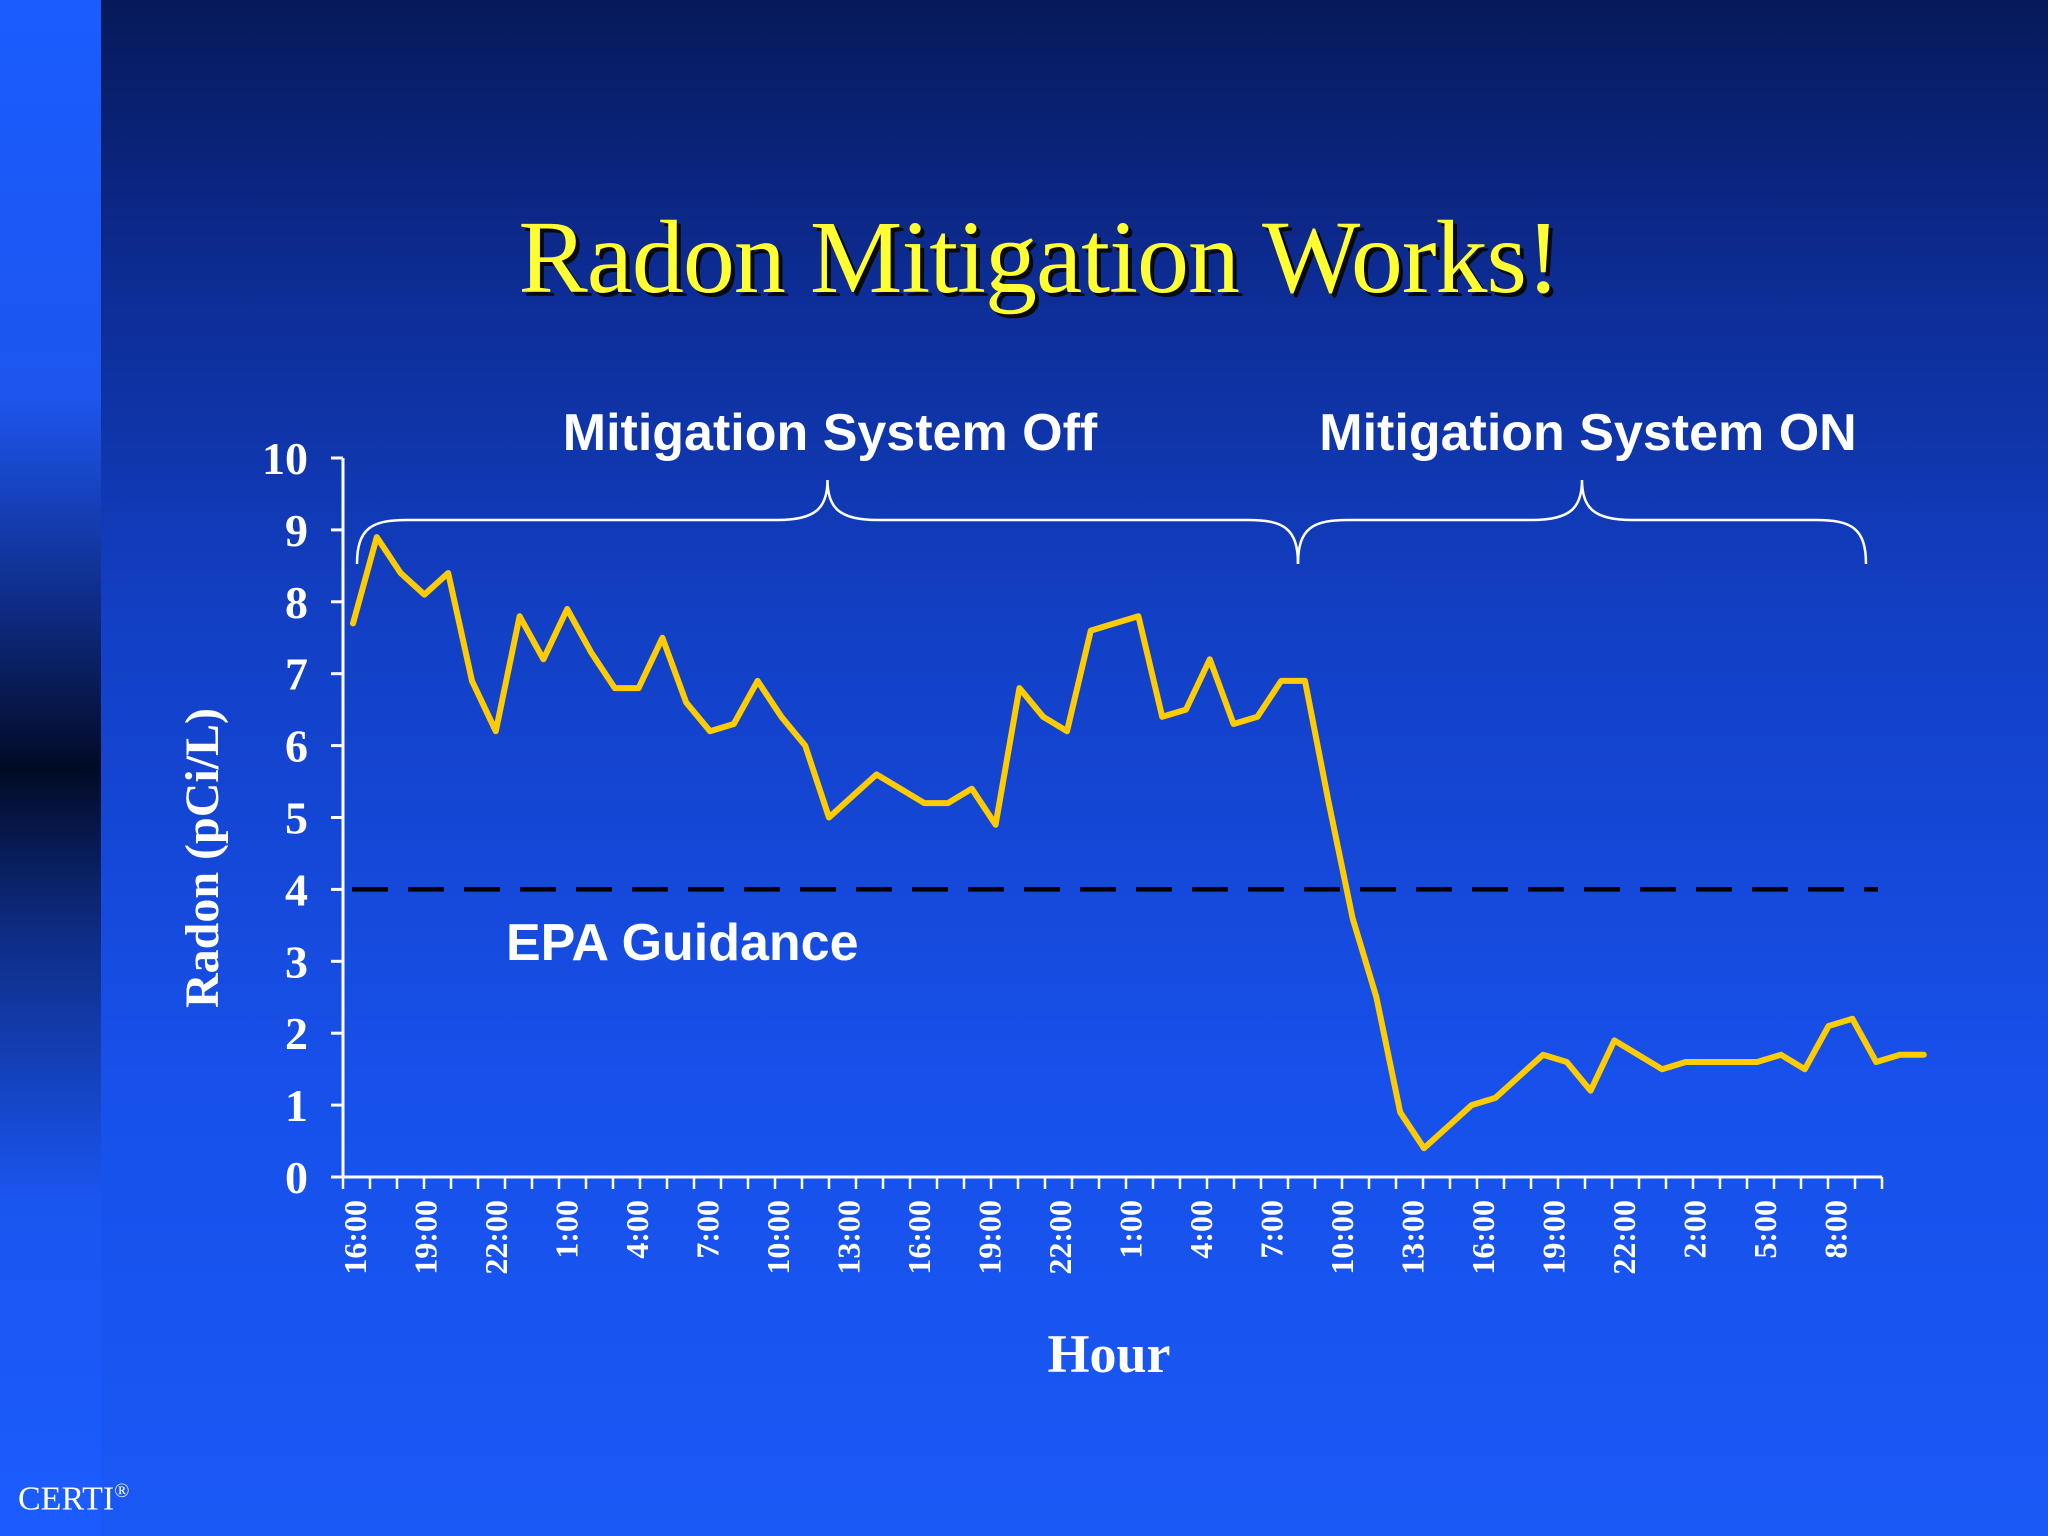  Describe the element at coordinates (296, 1105) in the screenshot. I see `y-tick-label: 1` at that location.